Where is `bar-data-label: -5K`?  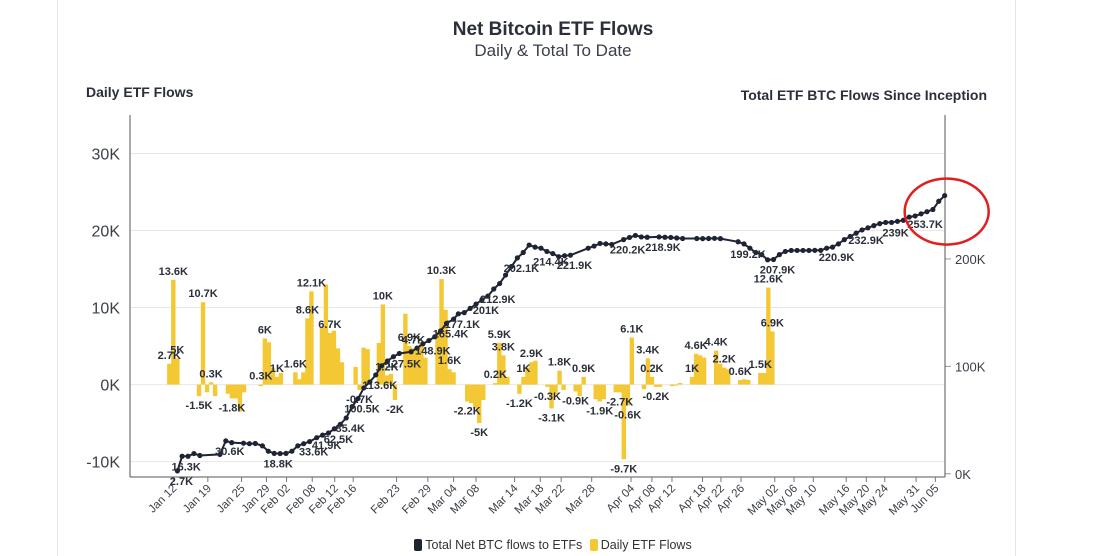
bar-data-label: -5K is located at coordinates (479, 433).